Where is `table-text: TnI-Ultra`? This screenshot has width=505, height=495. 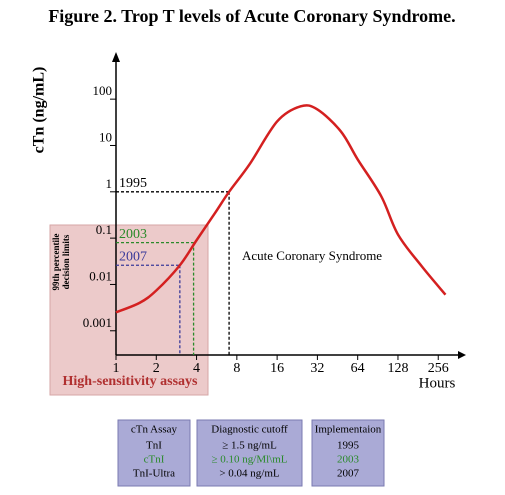
table-text: TnI-Ultra is located at coordinates (154, 474).